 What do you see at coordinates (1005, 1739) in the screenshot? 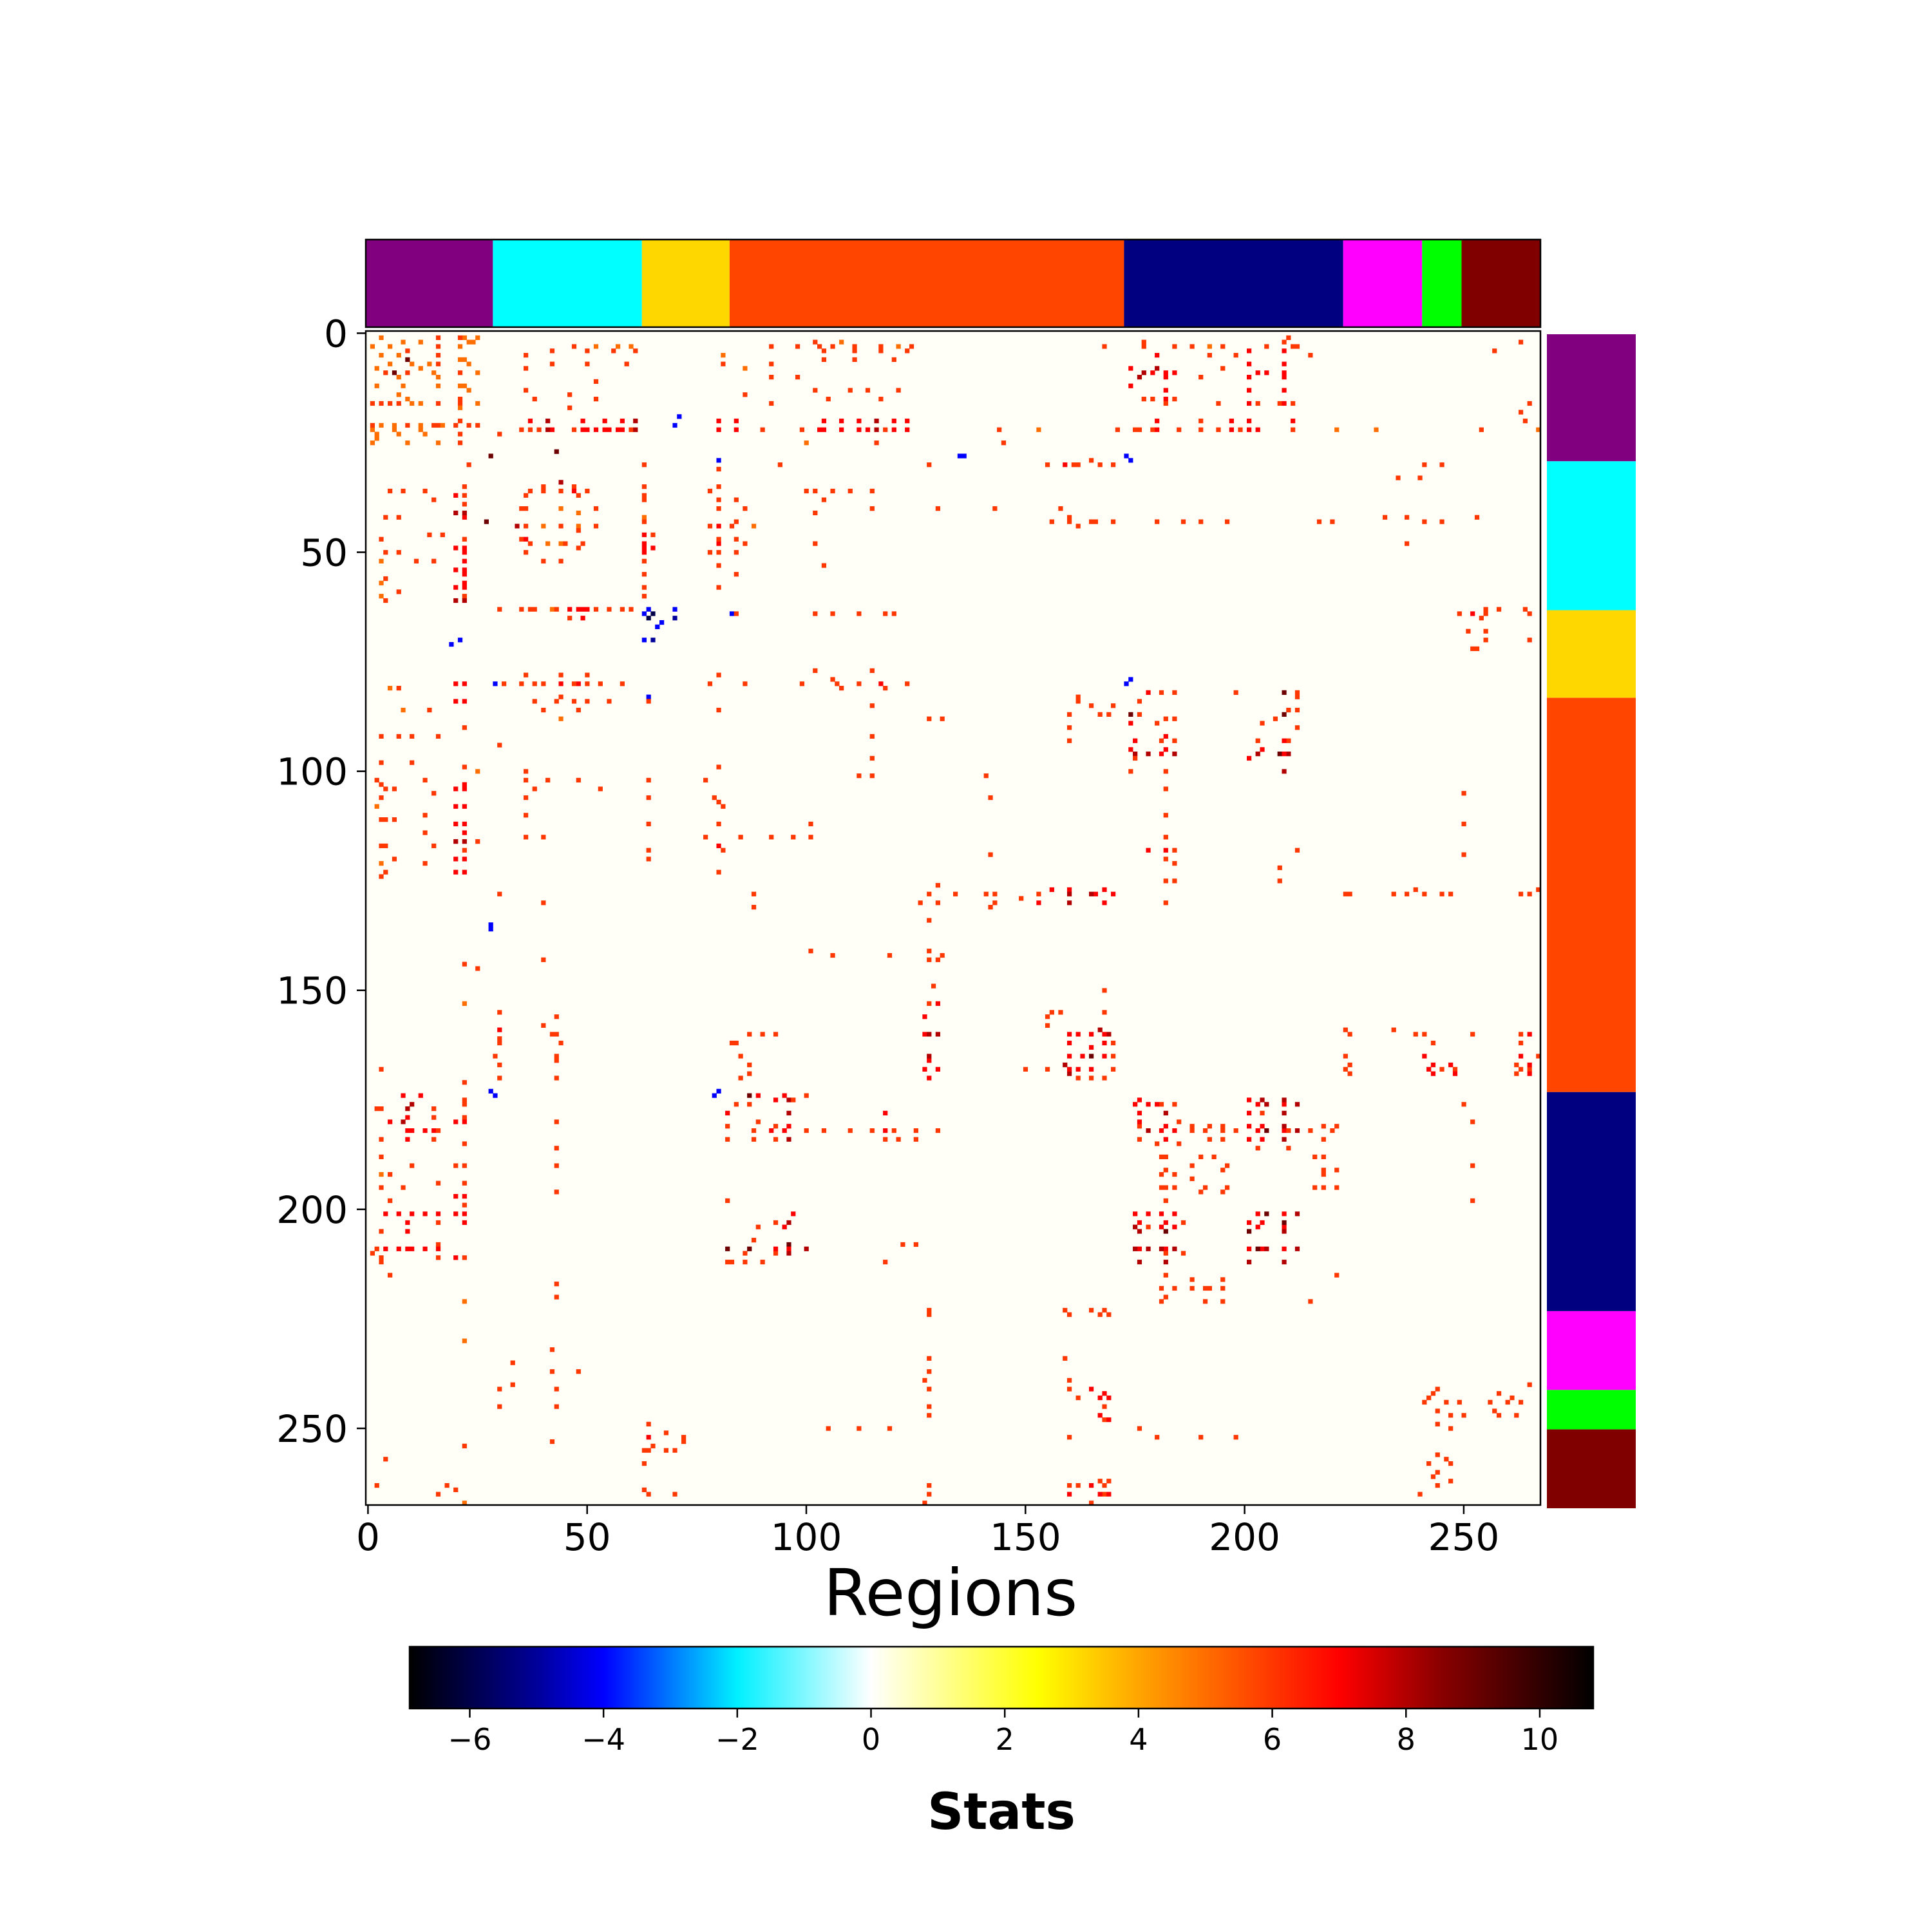
I see `colorbar-tick-label: 2` at bounding box center [1005, 1739].